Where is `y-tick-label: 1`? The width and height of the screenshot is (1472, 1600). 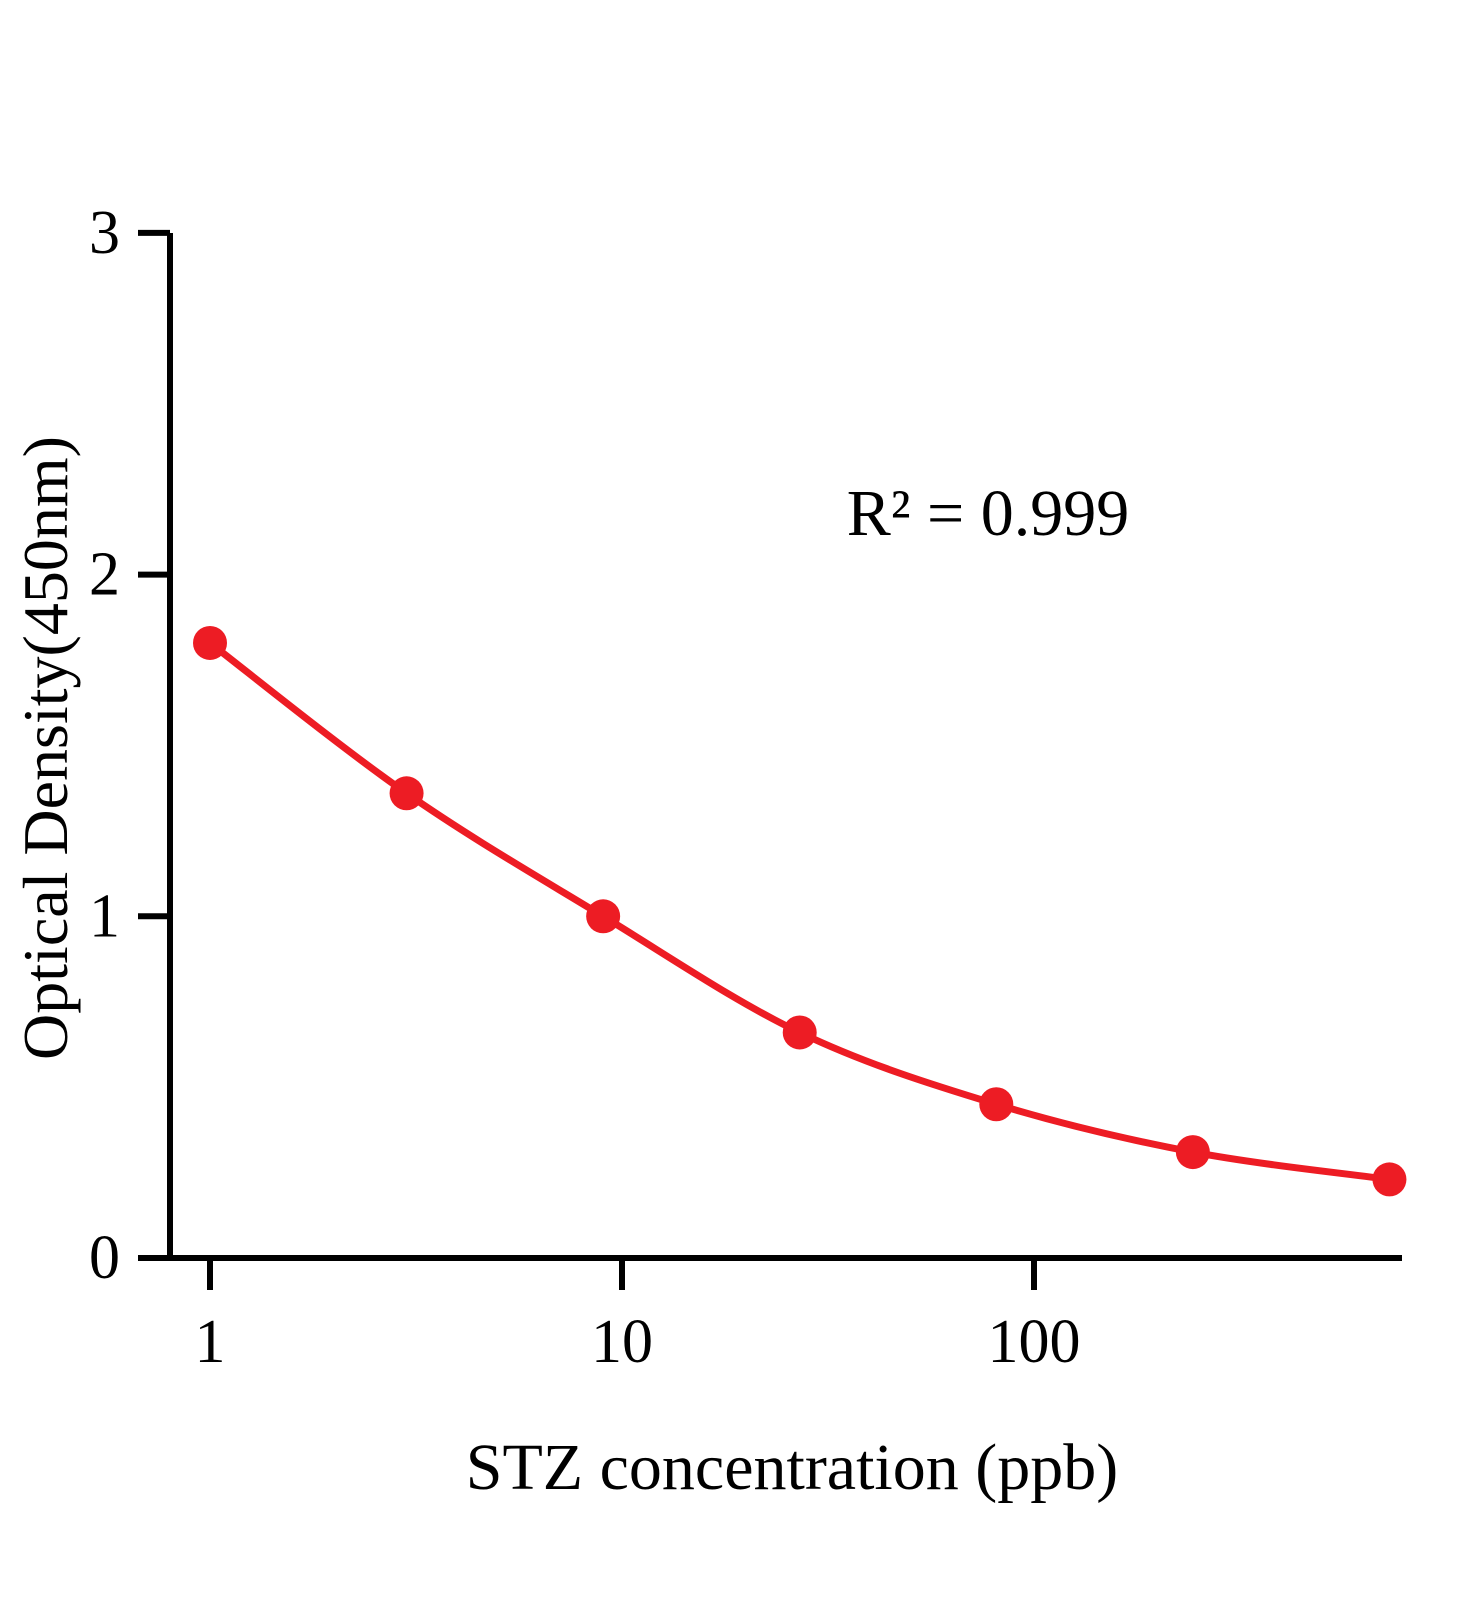 y-tick-label: 1 is located at coordinates (104, 916).